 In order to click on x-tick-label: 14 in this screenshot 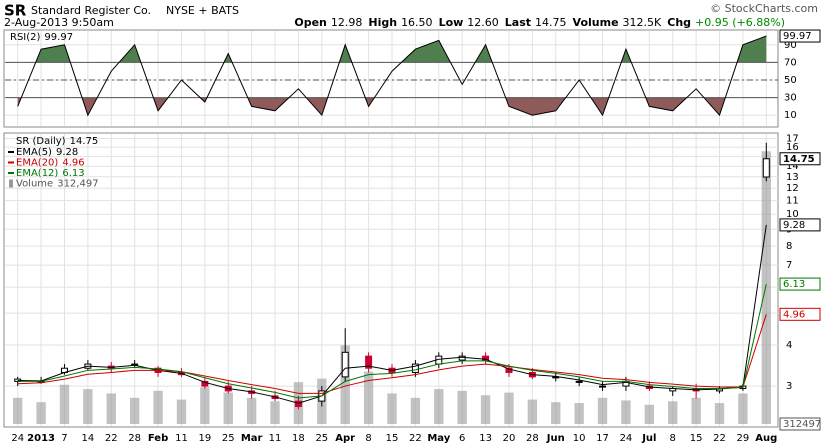, I will do `click(88, 438)`.